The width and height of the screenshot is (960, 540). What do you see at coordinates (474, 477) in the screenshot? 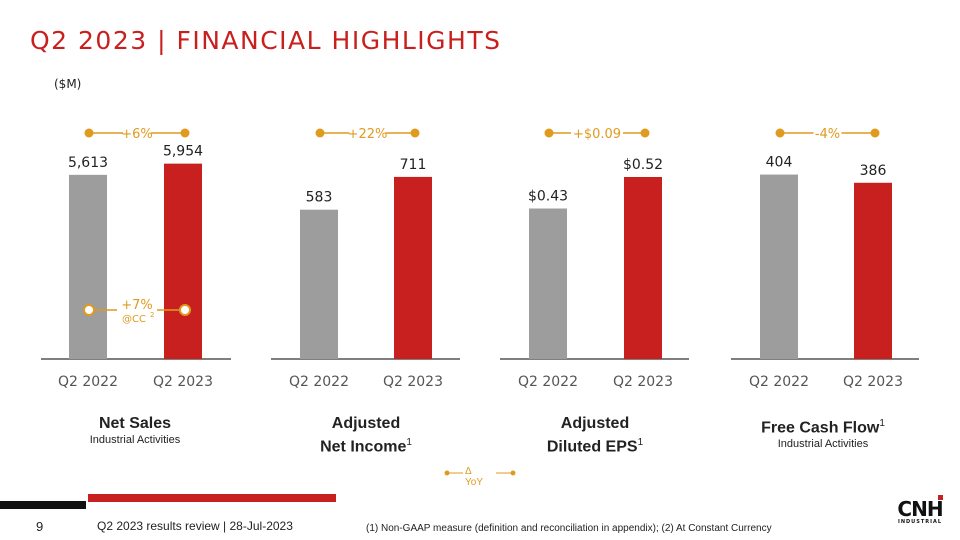
I see `legend-label: Δ YoY` at bounding box center [474, 477].